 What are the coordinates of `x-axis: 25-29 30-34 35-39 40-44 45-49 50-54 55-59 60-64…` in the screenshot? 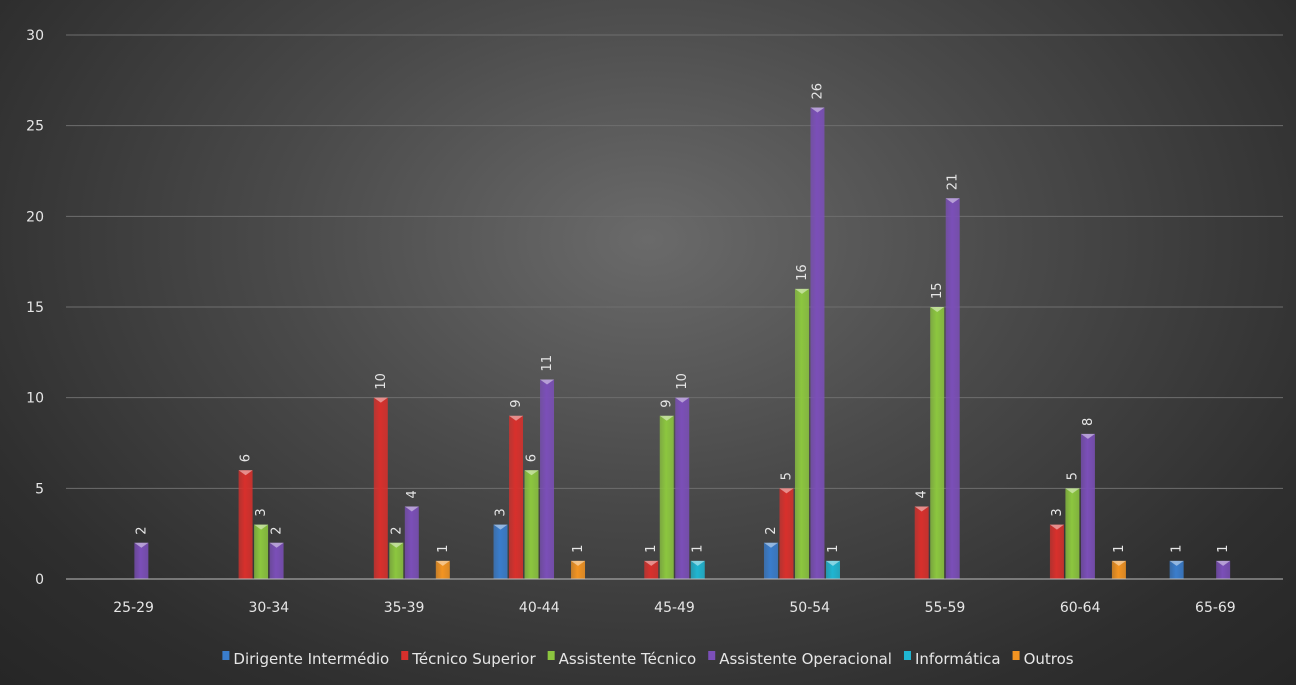 It's located at (674, 597).